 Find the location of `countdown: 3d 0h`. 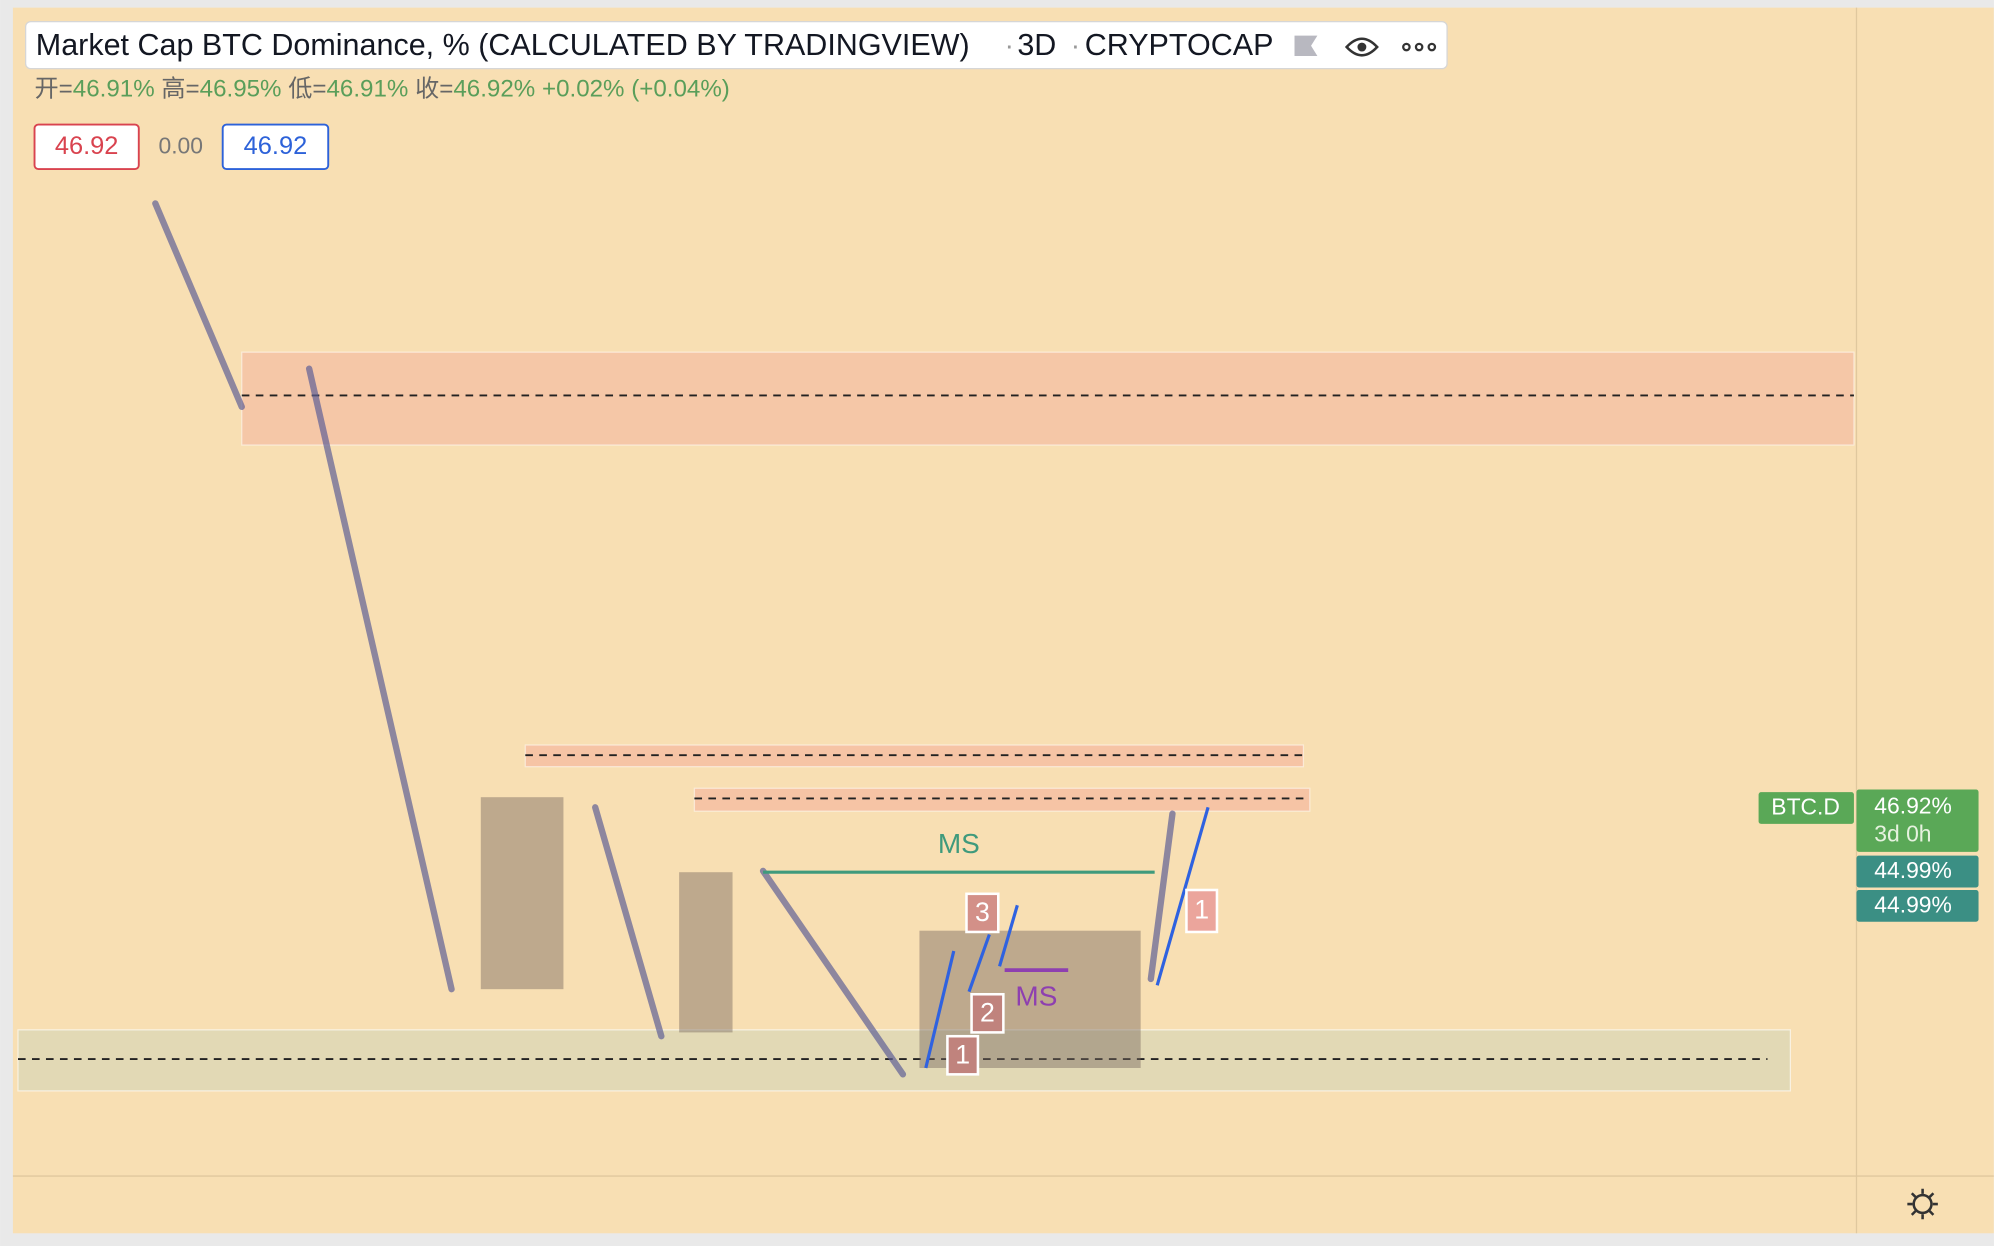

countdown: 3d 0h is located at coordinates (1902, 833).